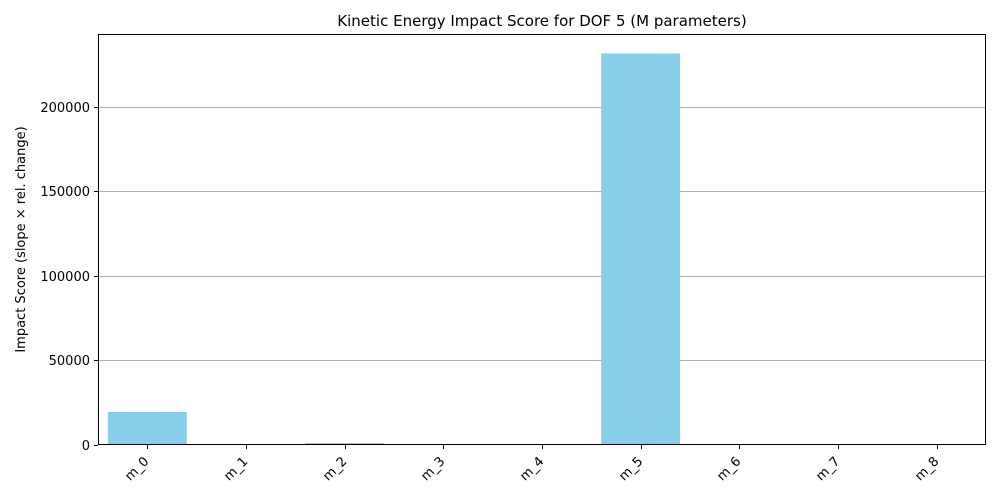 The image size is (1000, 500). What do you see at coordinates (65, 192) in the screenshot?
I see `y-tick-label: 150000` at bounding box center [65, 192].